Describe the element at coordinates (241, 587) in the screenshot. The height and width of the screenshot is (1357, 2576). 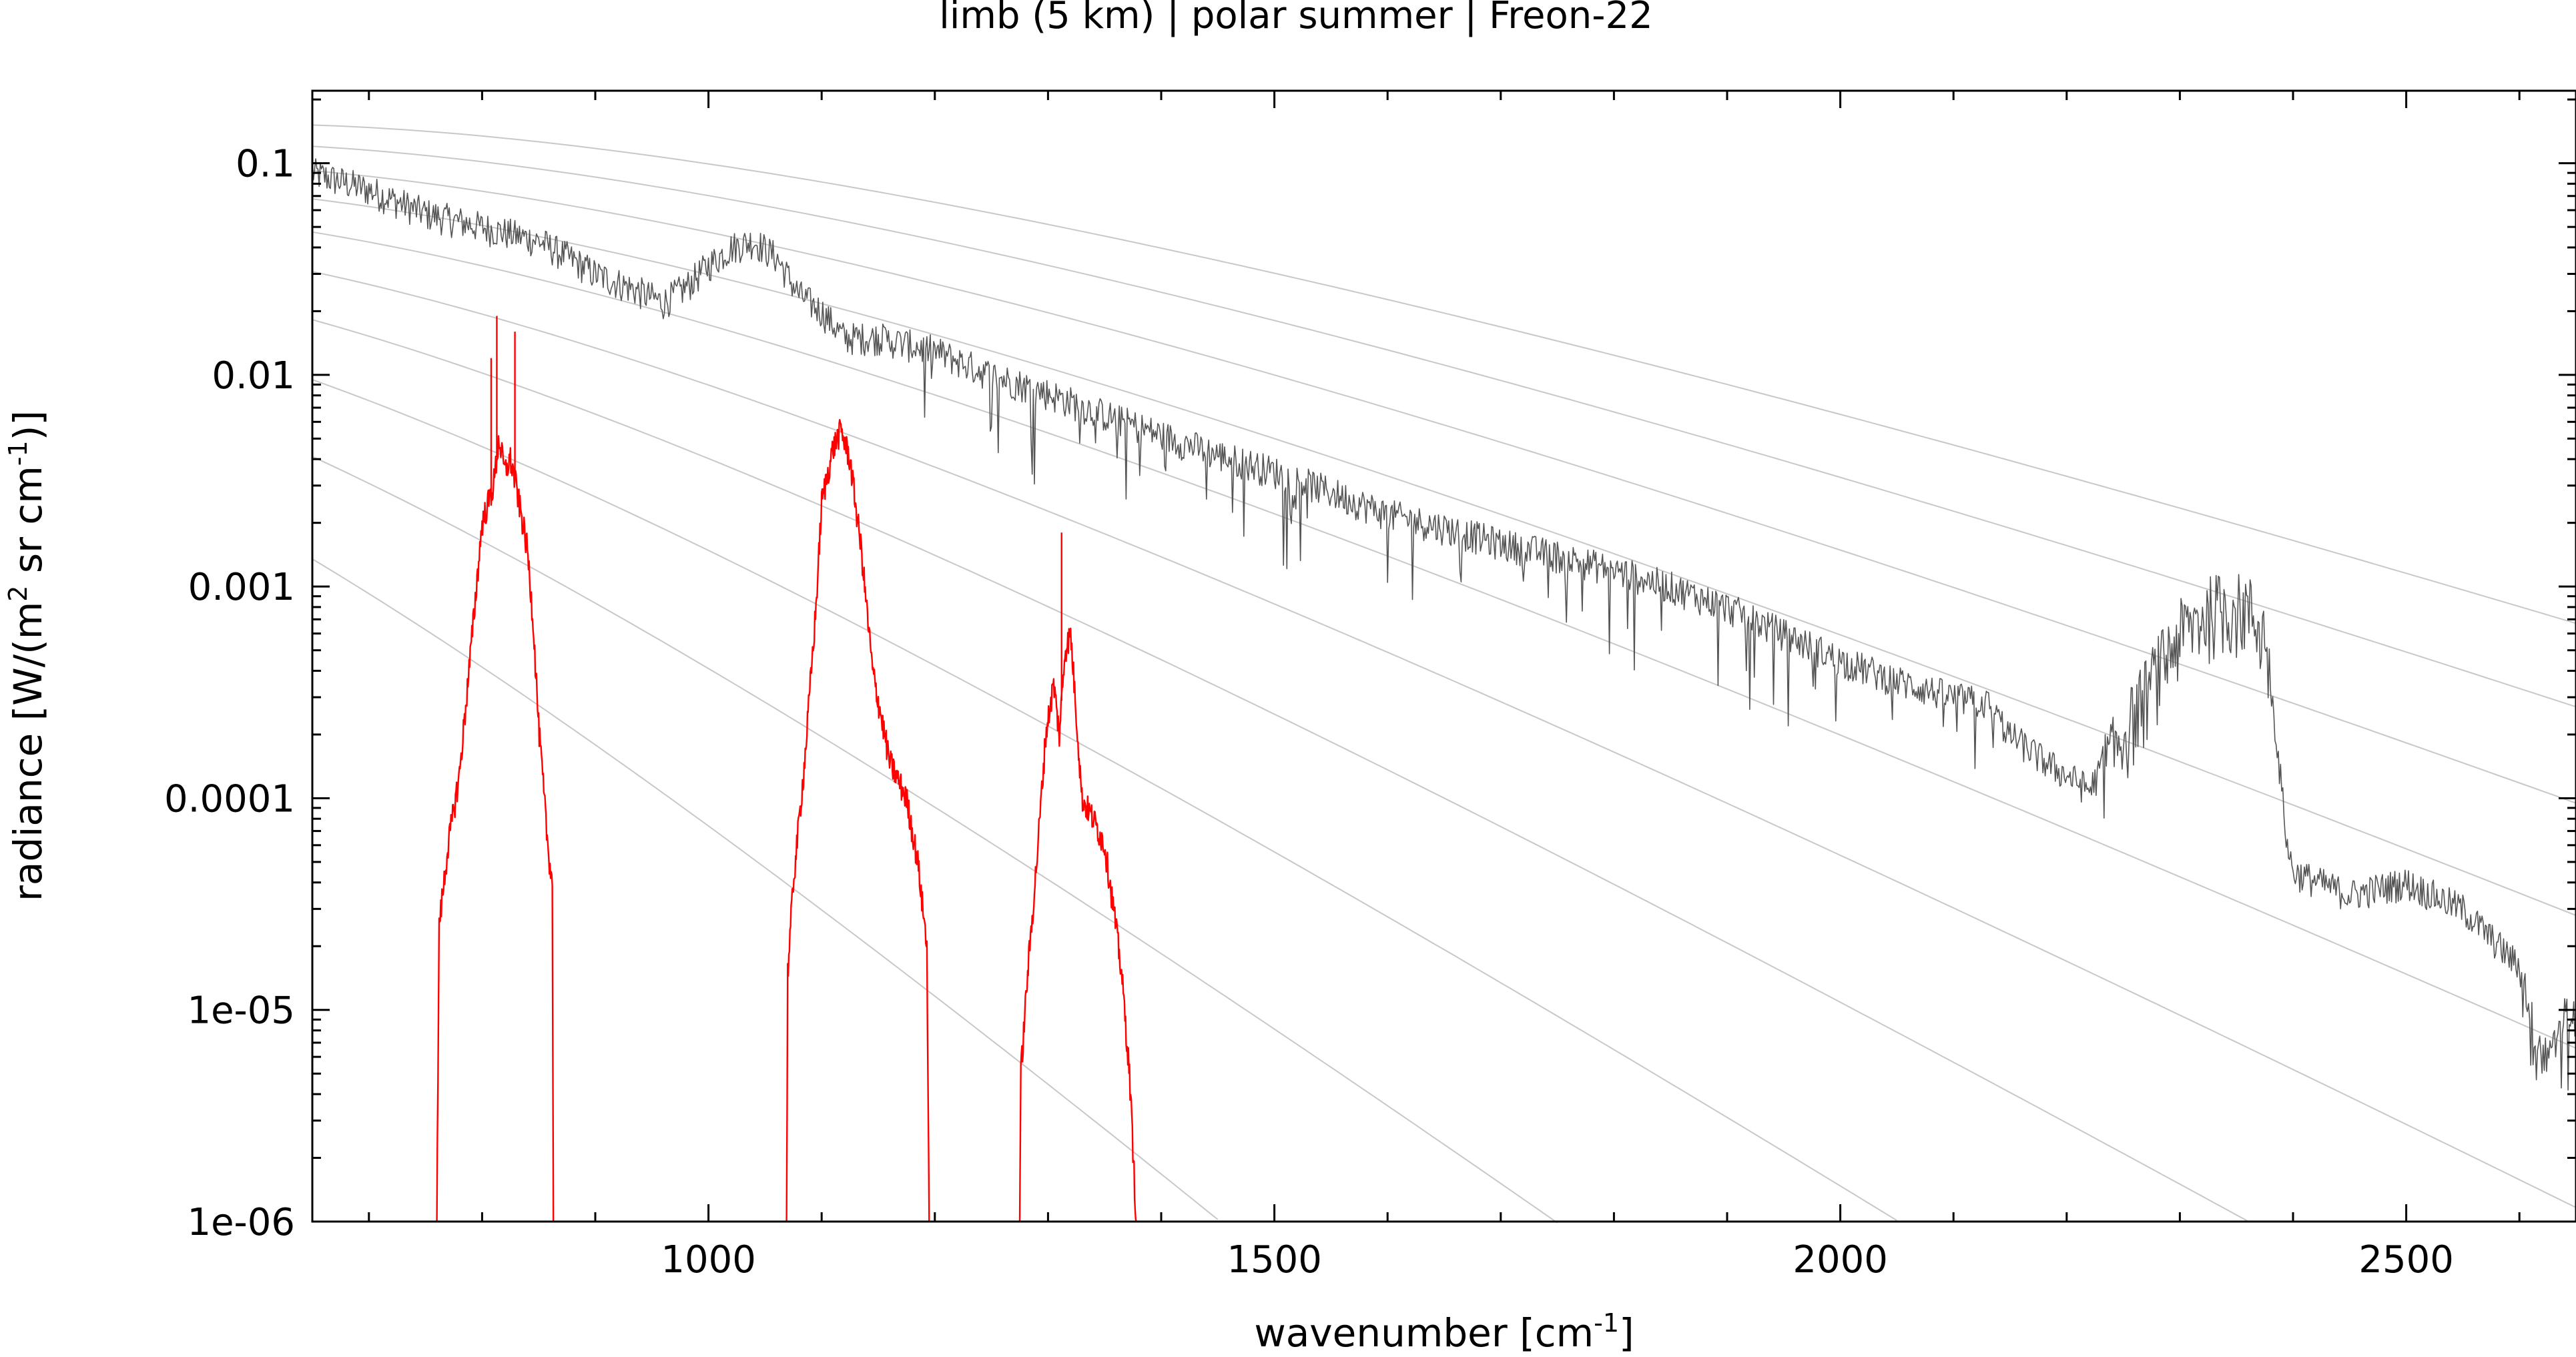
I see `y-tick-label: 0.001` at that location.